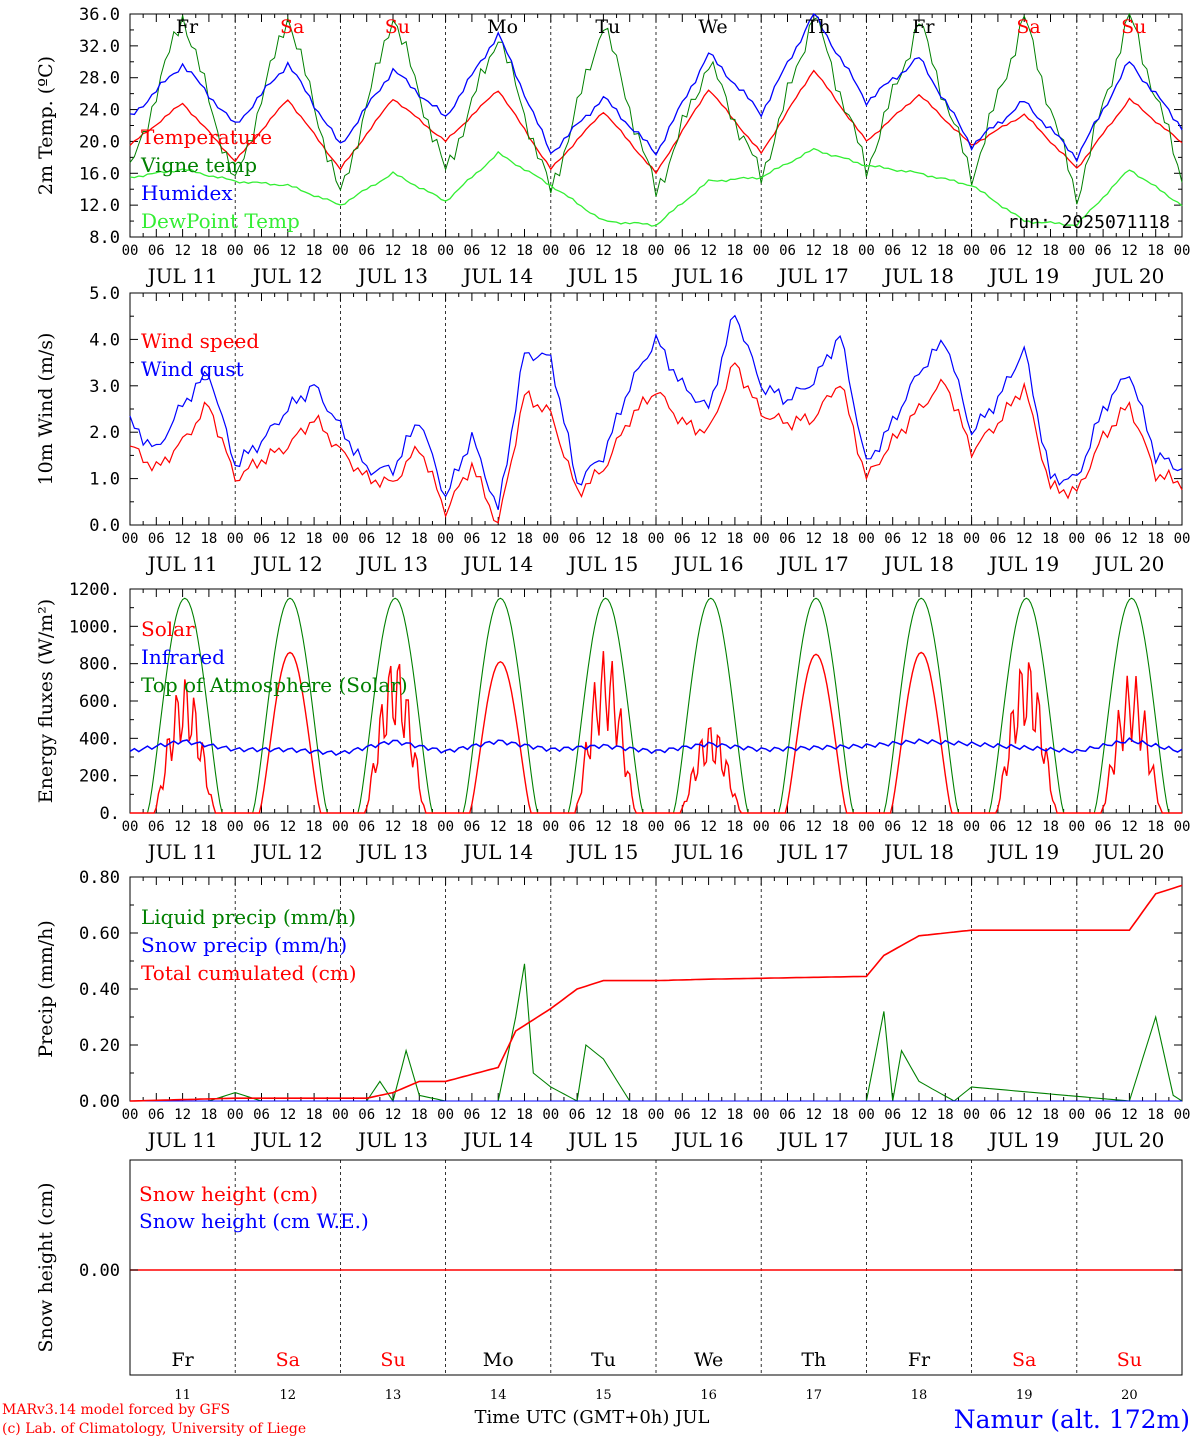 The height and width of the screenshot is (1440, 1194). I want to click on legend-temp-0: Temperature, so click(206, 137).